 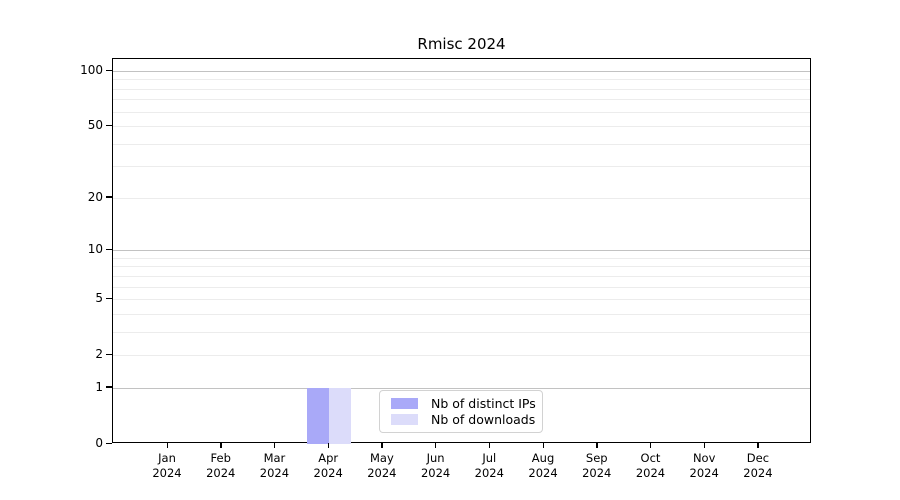 What do you see at coordinates (95, 196) in the screenshot?
I see `y-tick-label: 20` at bounding box center [95, 196].